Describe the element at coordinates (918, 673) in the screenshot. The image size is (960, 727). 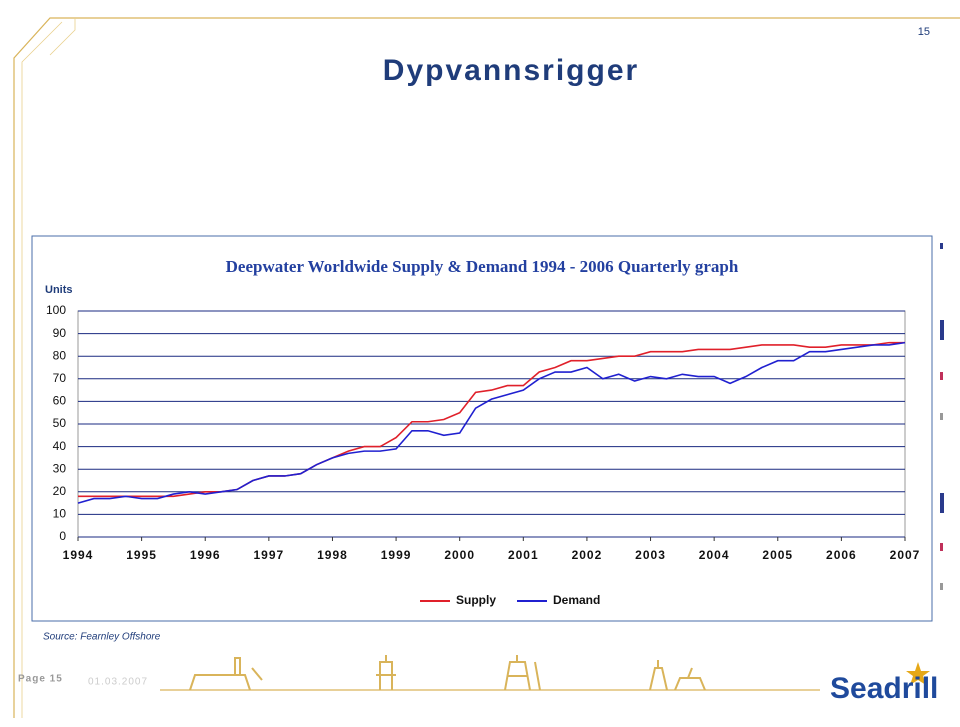
I see `logo-star` at that location.